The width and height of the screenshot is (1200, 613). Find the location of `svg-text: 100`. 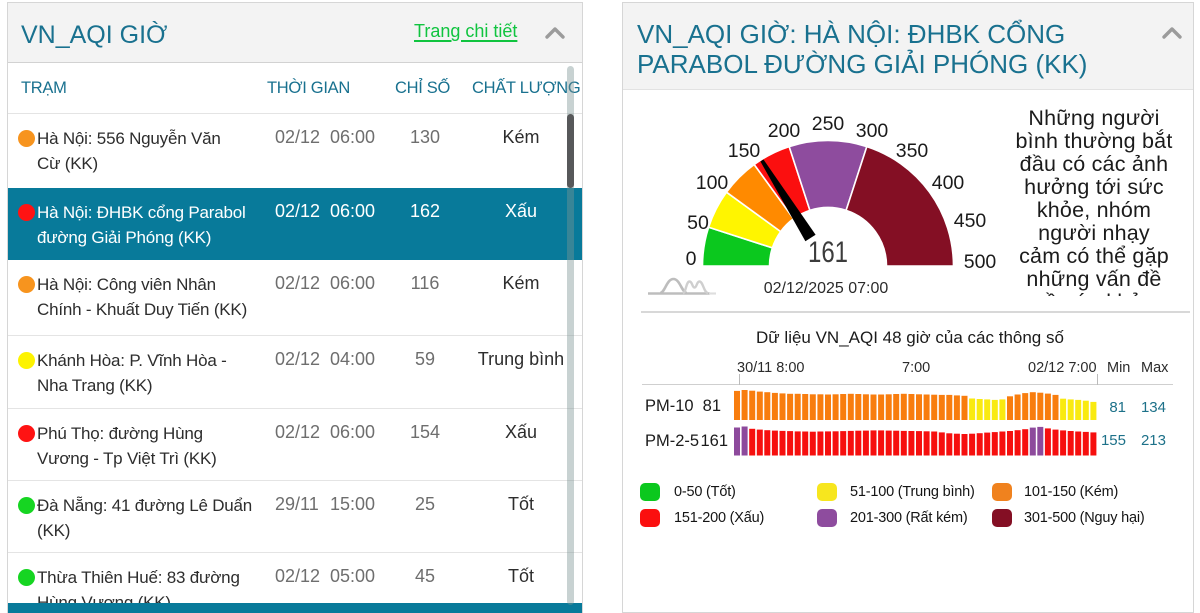

svg-text: 100 is located at coordinates (712, 183).